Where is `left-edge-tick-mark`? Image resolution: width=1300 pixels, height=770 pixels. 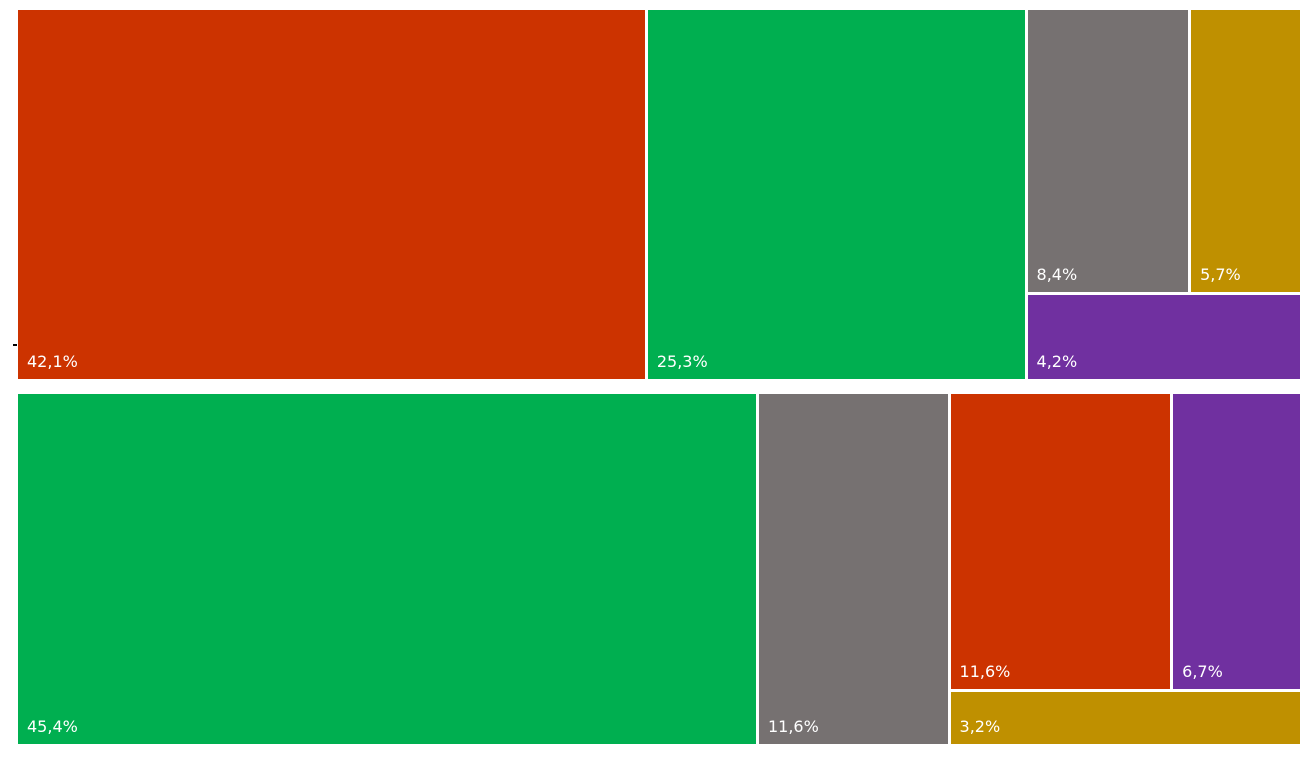 left-edge-tick-mark is located at coordinates (15, 345).